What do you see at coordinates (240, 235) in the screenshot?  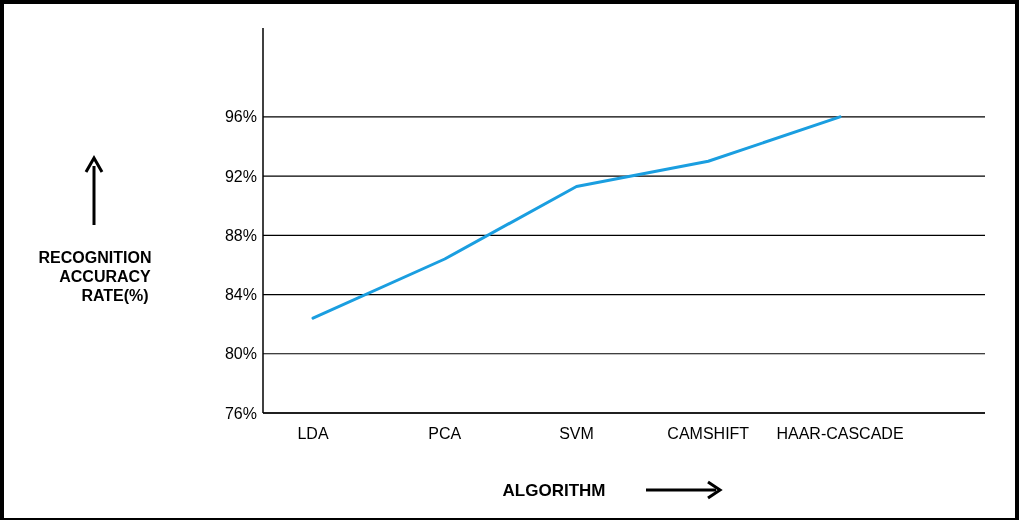 I see `y-tick-label: 88%` at bounding box center [240, 235].